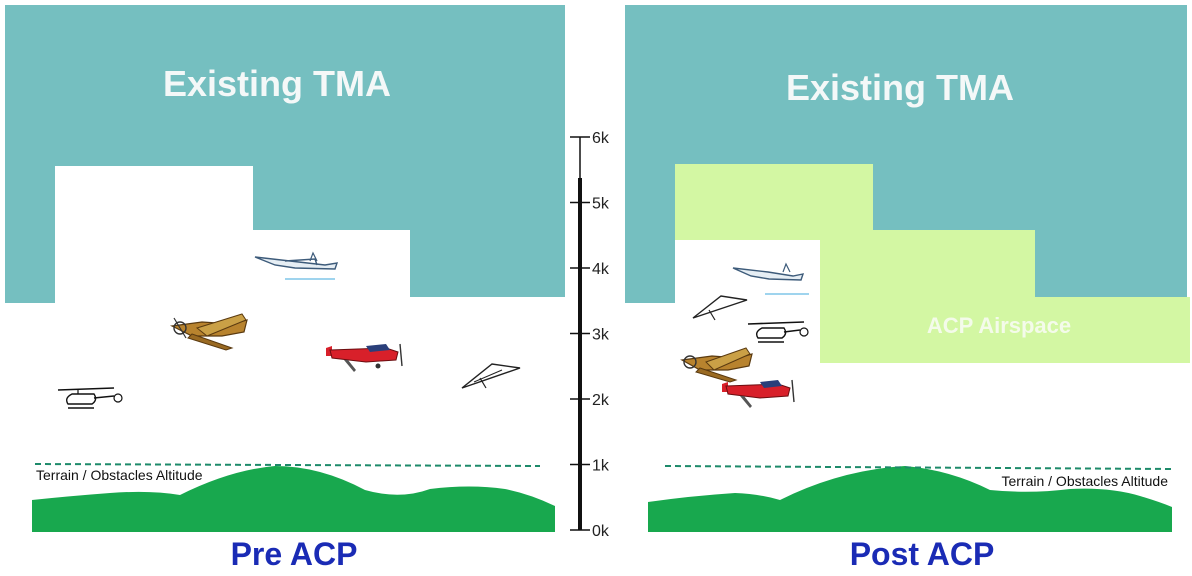  I want to click on altitude-tick-label: 4k, so click(601, 269).